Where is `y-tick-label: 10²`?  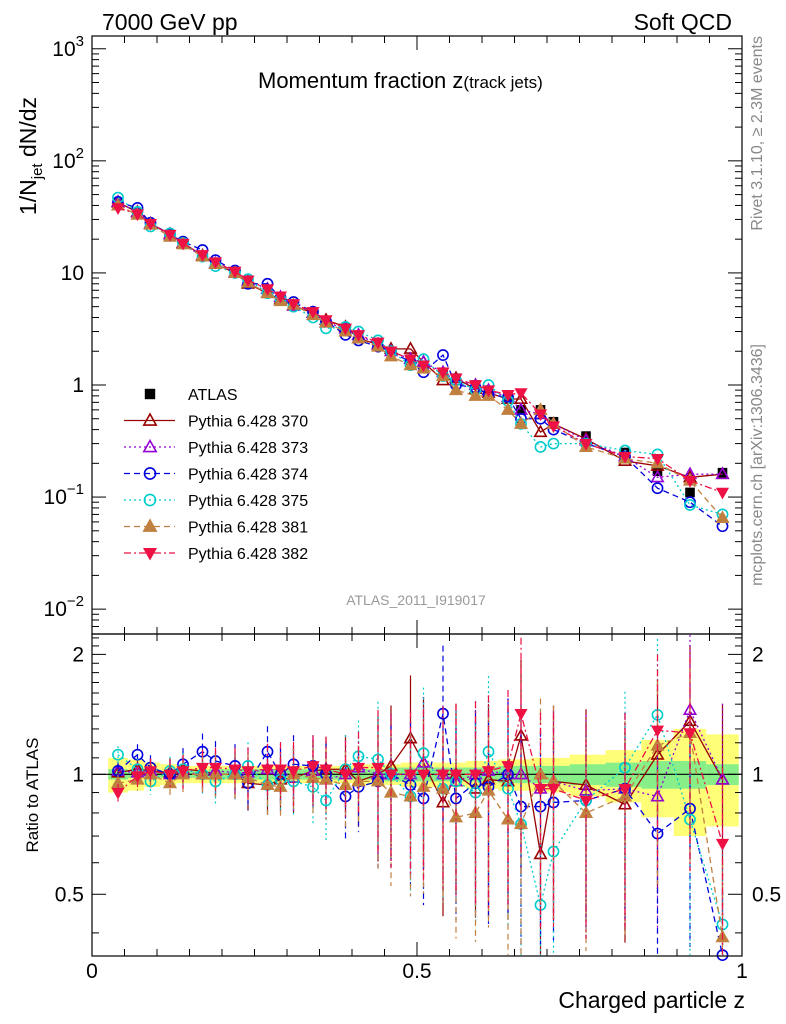
y-tick-label: 10² is located at coordinates (68, 159).